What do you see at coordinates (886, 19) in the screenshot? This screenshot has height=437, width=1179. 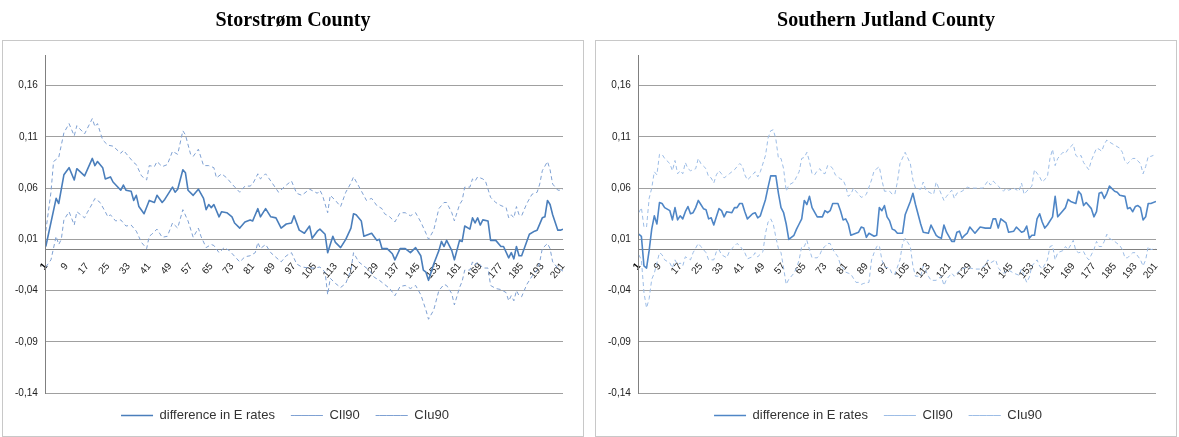 I see `chart-title: Southern Jutland County` at bounding box center [886, 19].